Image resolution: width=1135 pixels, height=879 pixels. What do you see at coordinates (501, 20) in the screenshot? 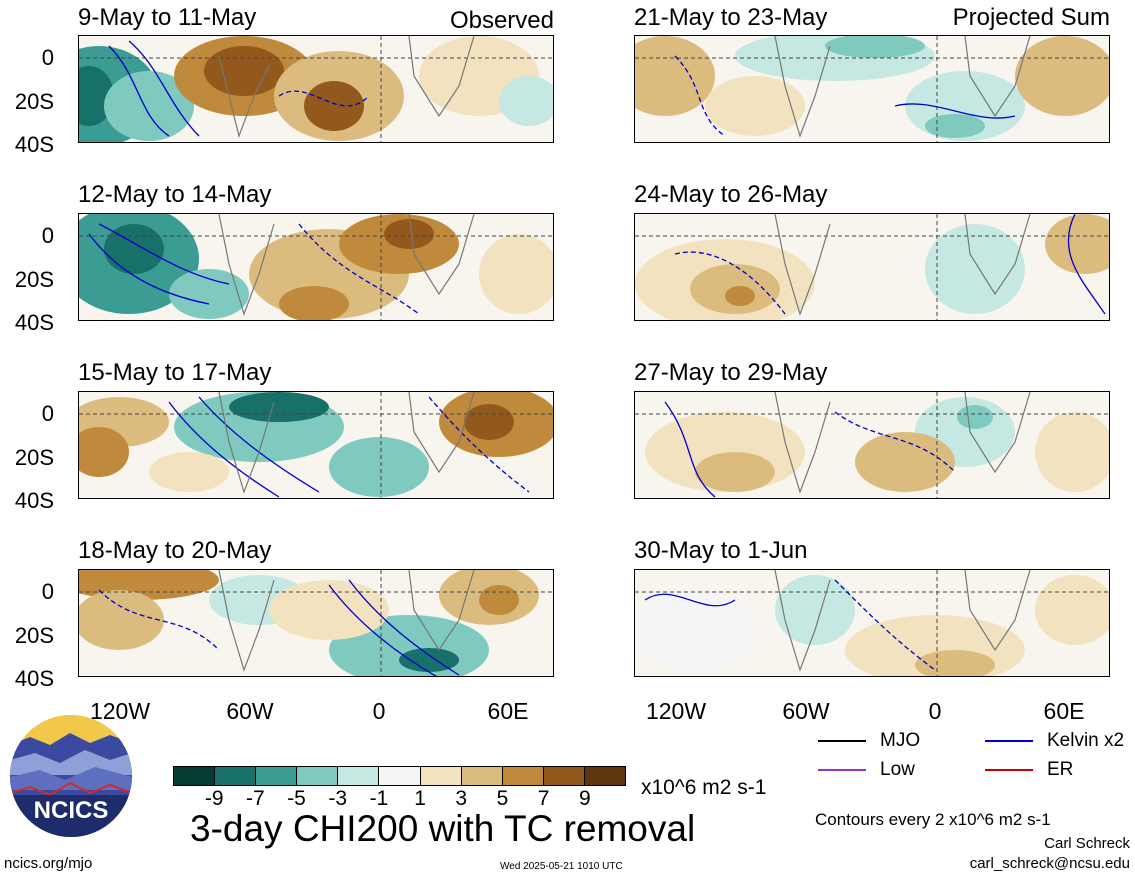
I see `observed-label: Observed` at bounding box center [501, 20].